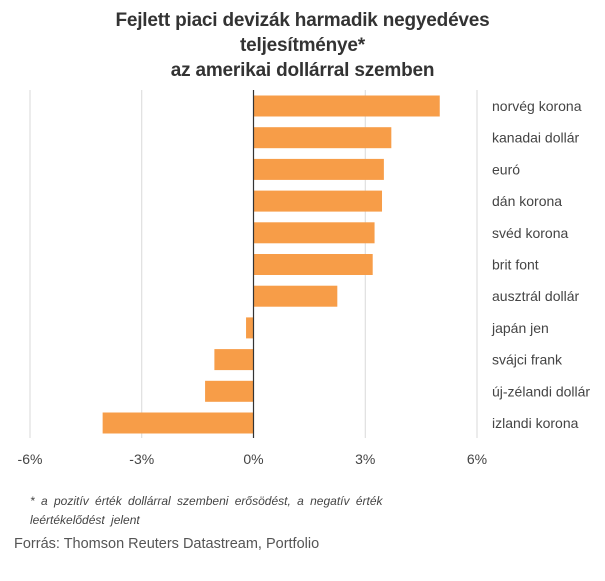  I want to click on category-label-2: euró, so click(506, 169).